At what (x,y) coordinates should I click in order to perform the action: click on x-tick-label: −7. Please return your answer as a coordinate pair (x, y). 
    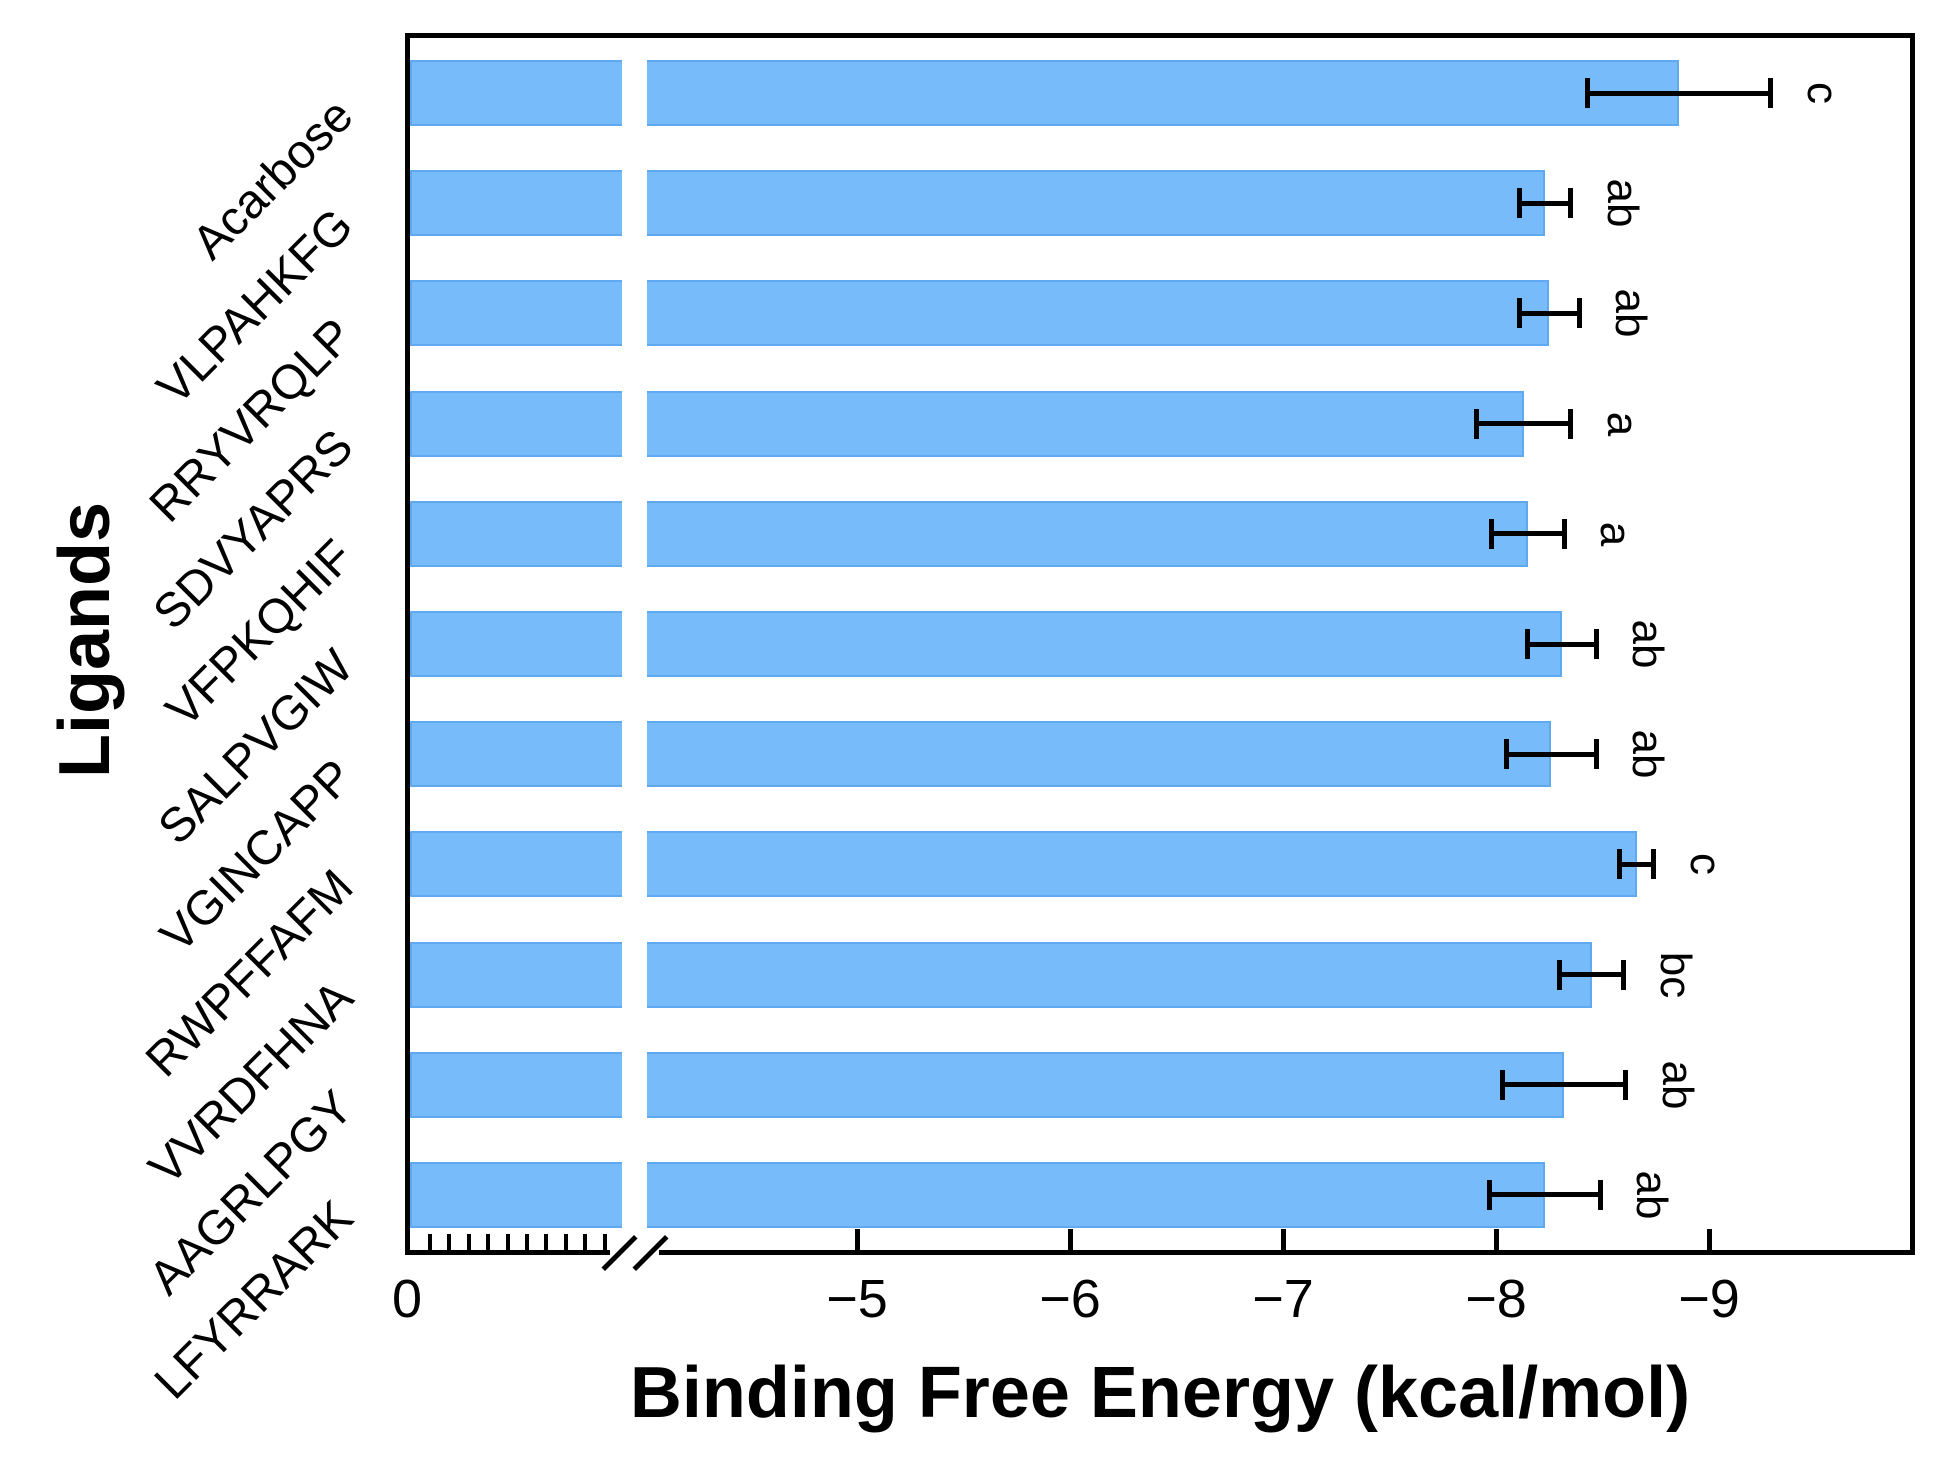
    Looking at the image, I should click on (1283, 1299).